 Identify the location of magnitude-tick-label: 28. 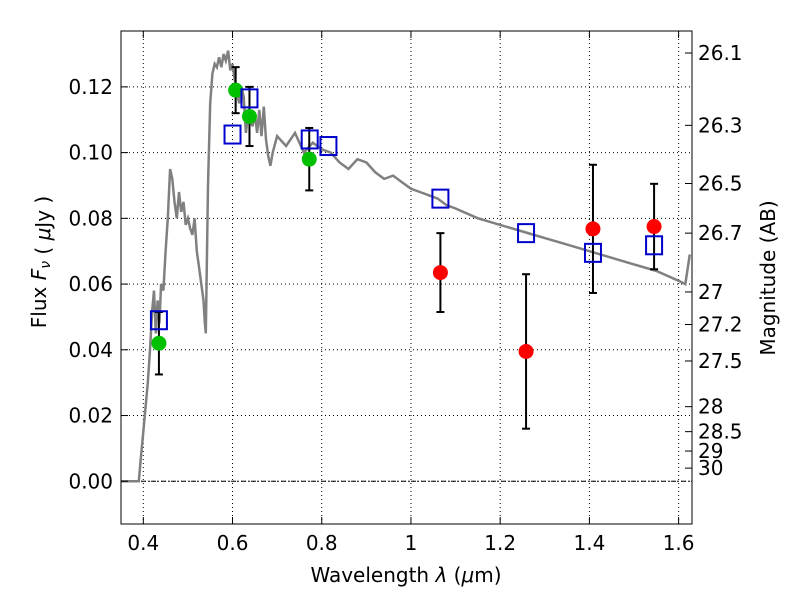
(710, 407).